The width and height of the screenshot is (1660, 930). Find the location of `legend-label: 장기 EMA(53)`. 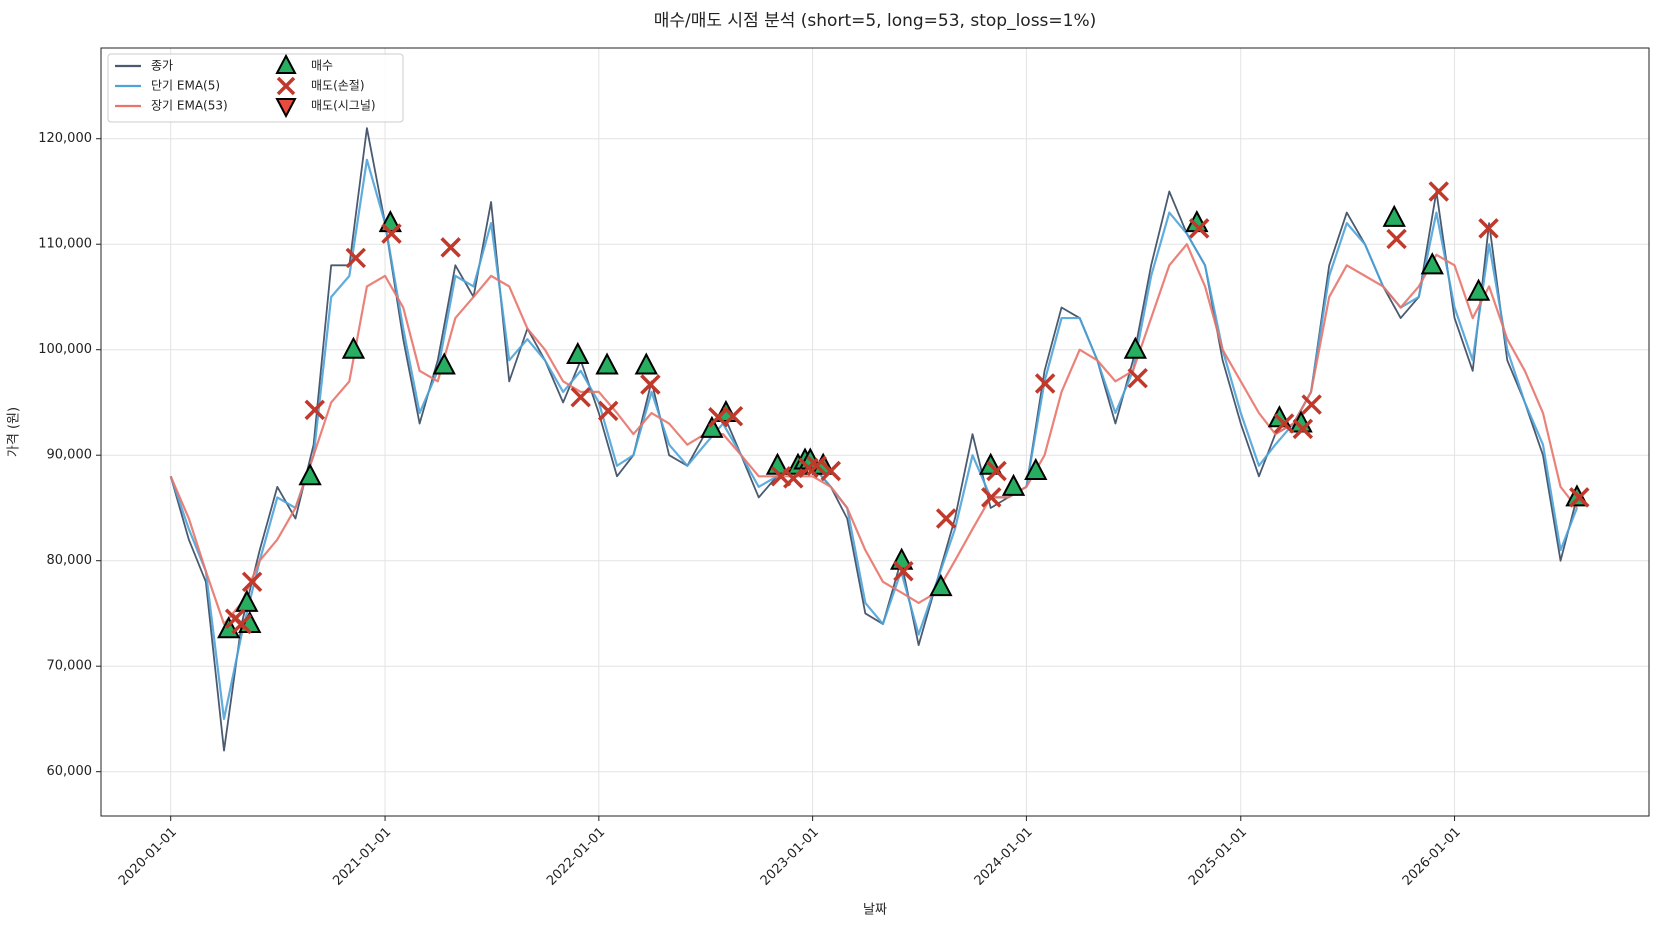

legend-label: 장기 EMA(53) is located at coordinates (189, 106).